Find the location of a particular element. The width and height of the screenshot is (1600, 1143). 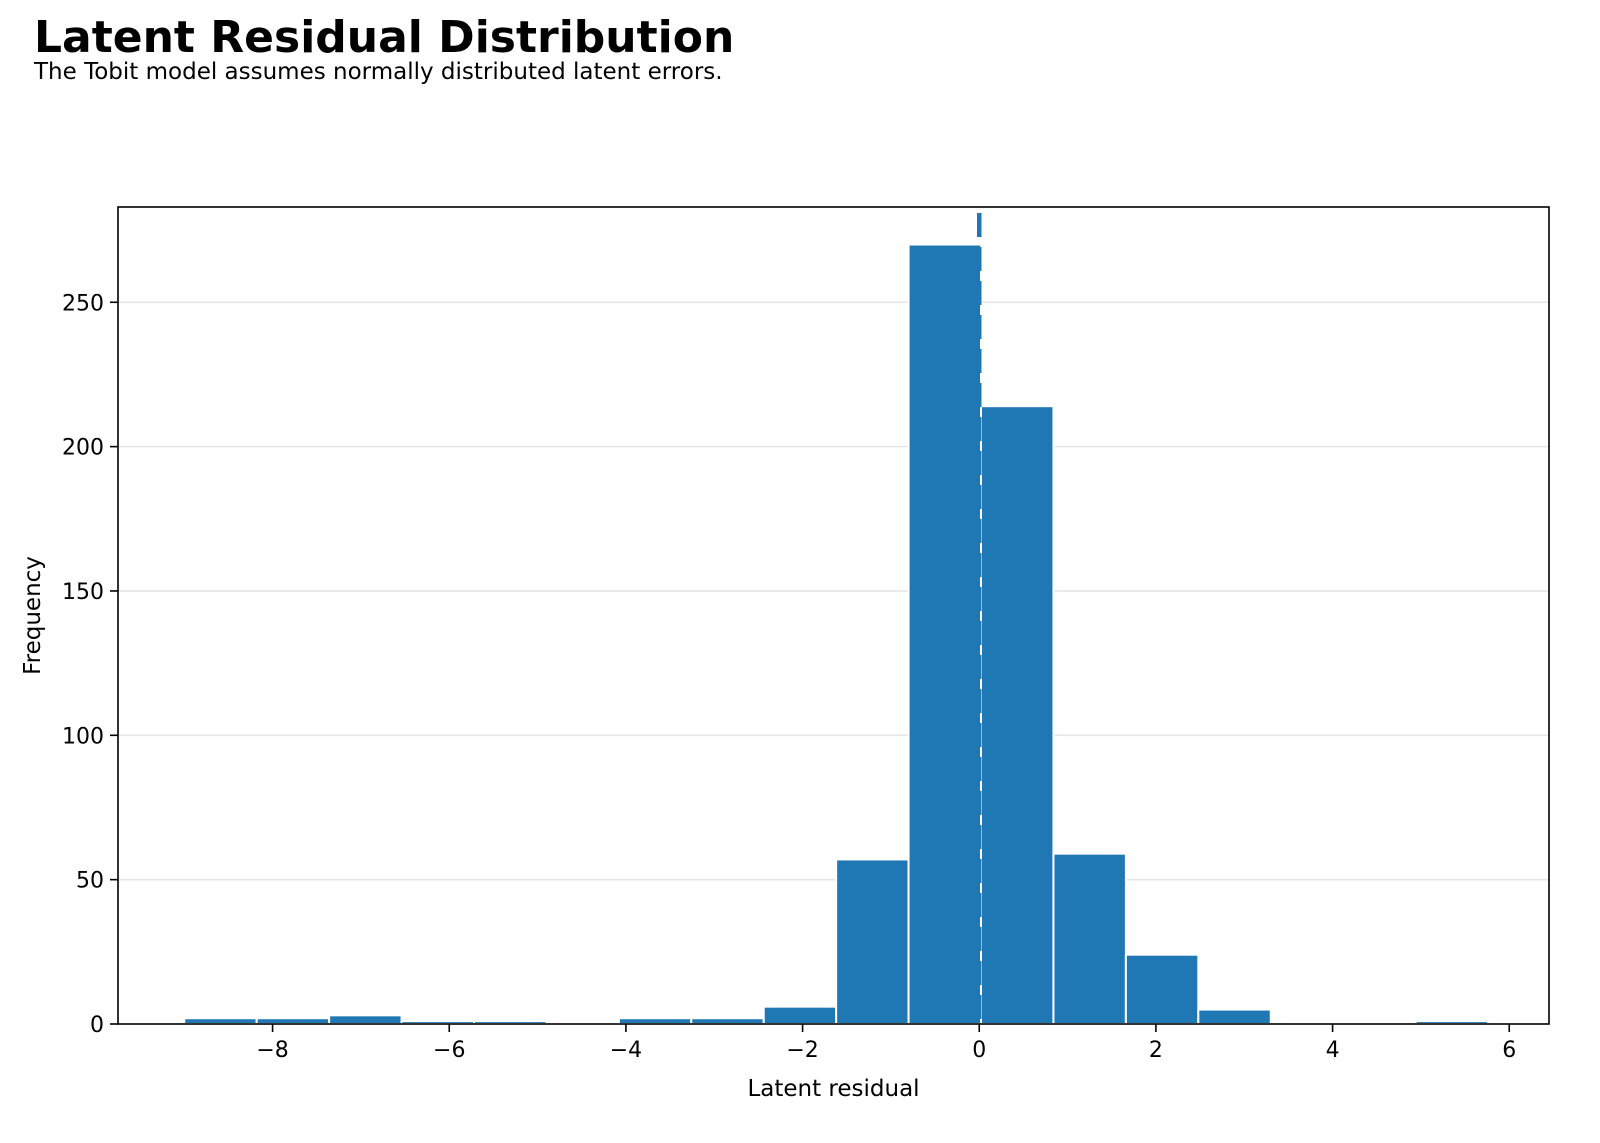

x-tick-label: −6 is located at coordinates (449, 1050).